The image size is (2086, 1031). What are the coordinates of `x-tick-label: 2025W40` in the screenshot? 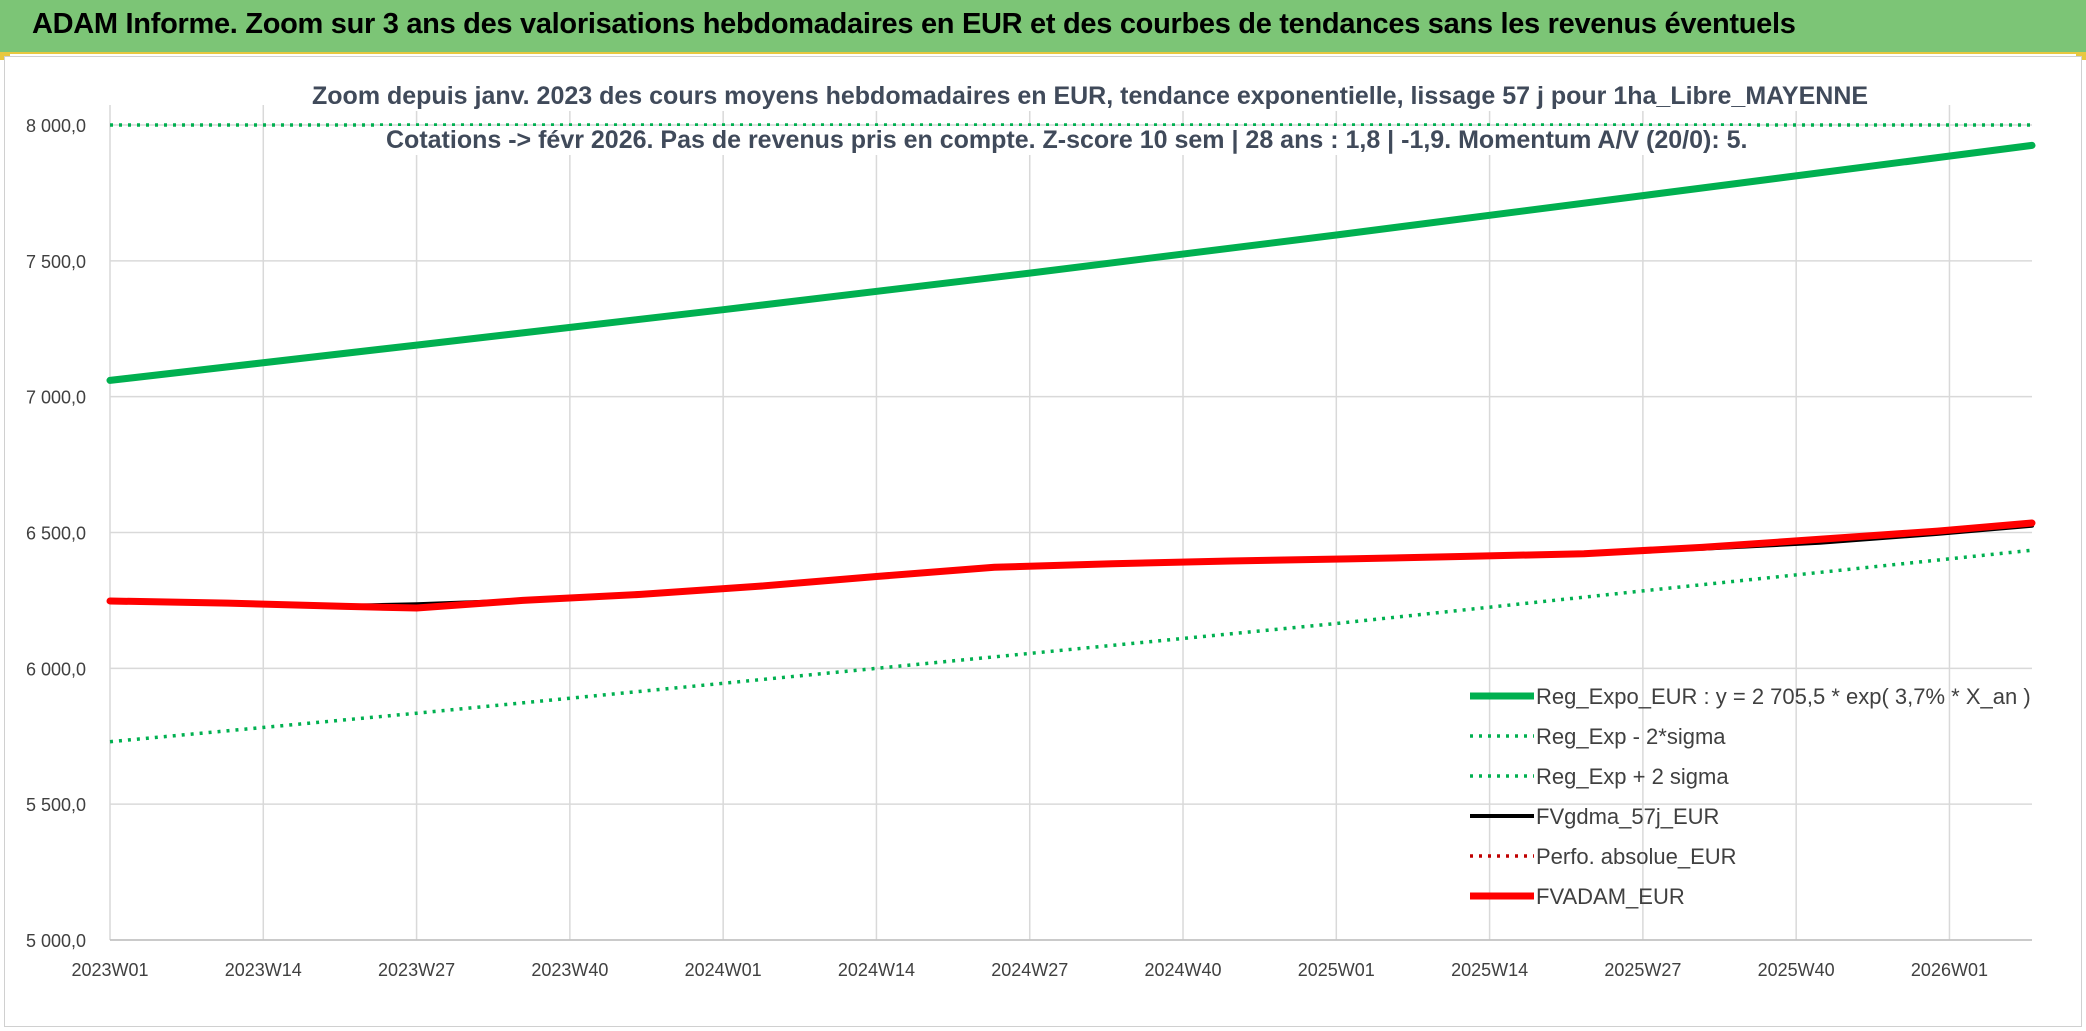 It's located at (1796, 970).